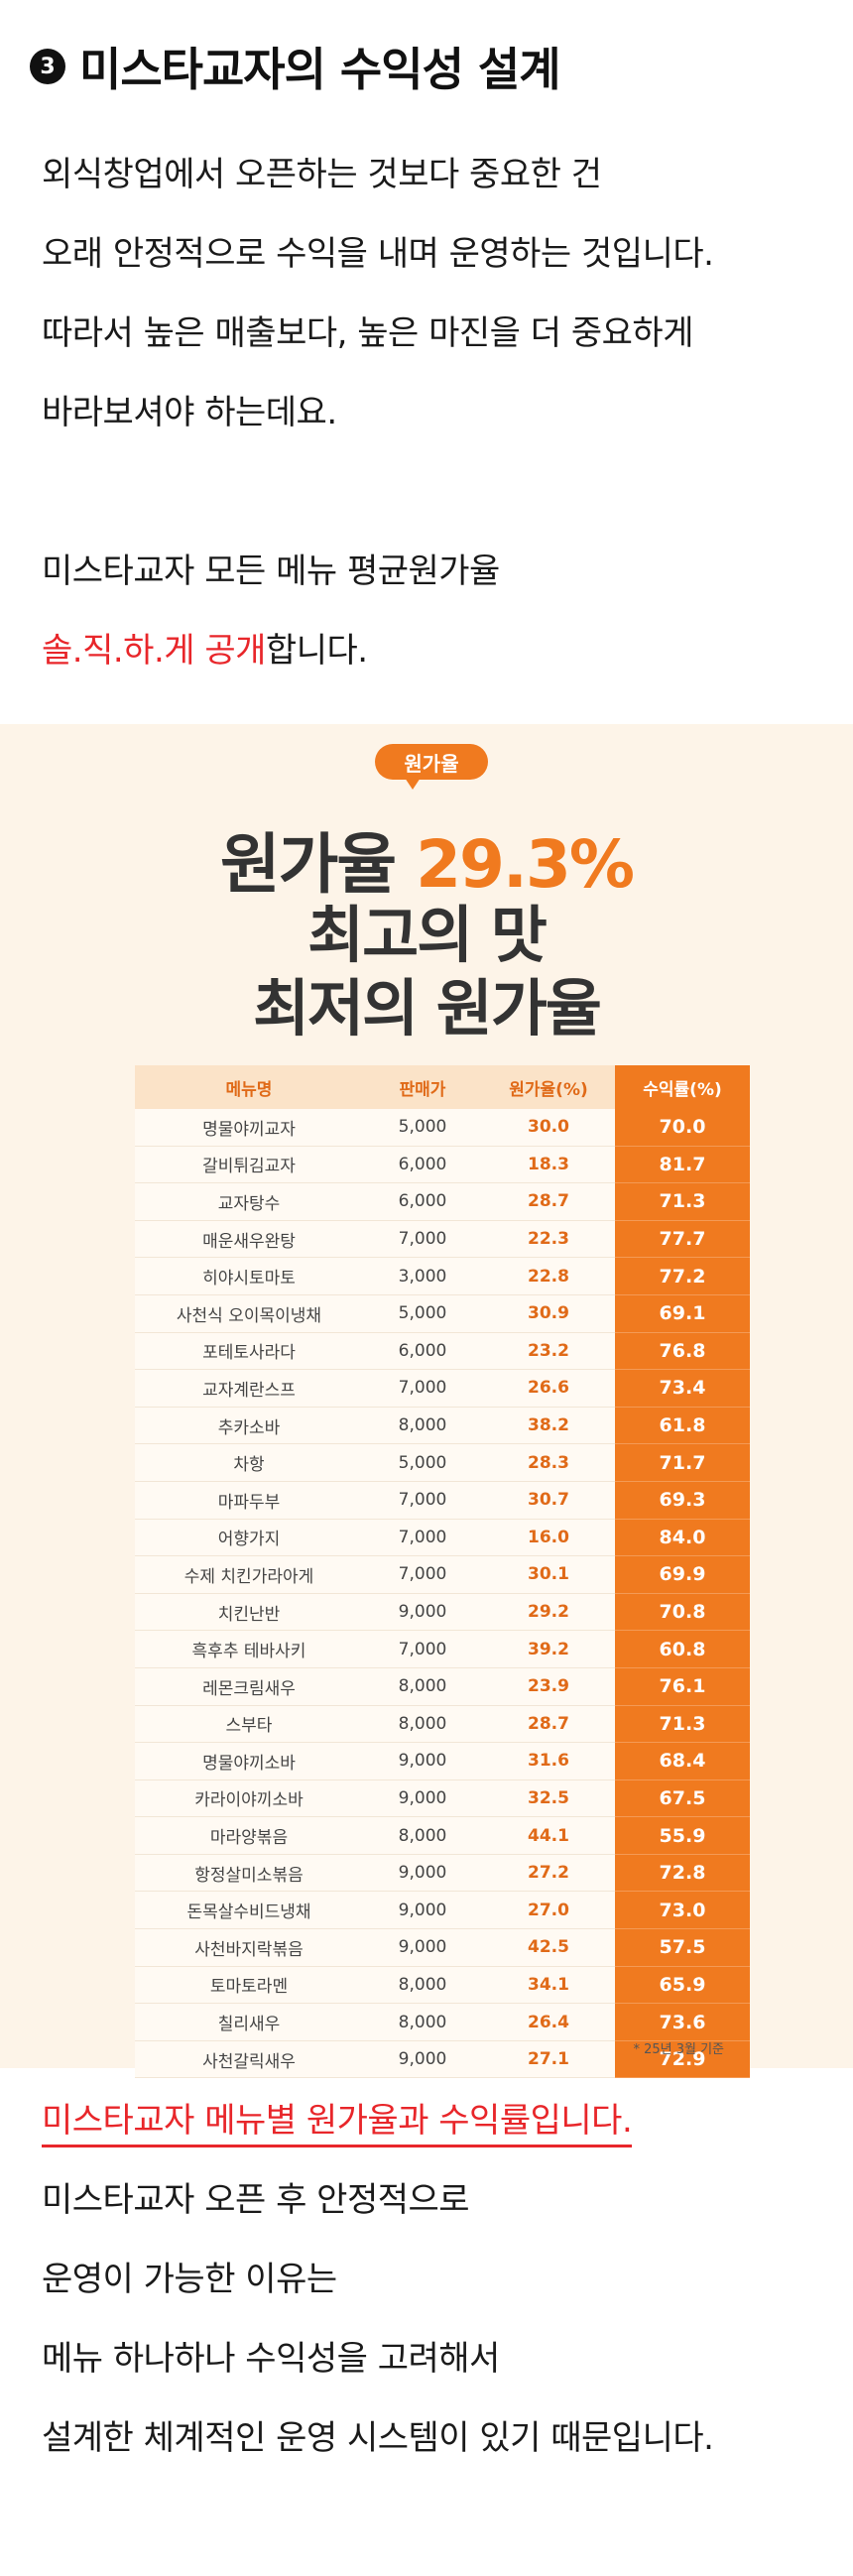 The image size is (853, 2576). What do you see at coordinates (443, 1239) in the screenshot?
I see `table-row: 매운새우완탕 7,000 22.3 77.7` at bounding box center [443, 1239].